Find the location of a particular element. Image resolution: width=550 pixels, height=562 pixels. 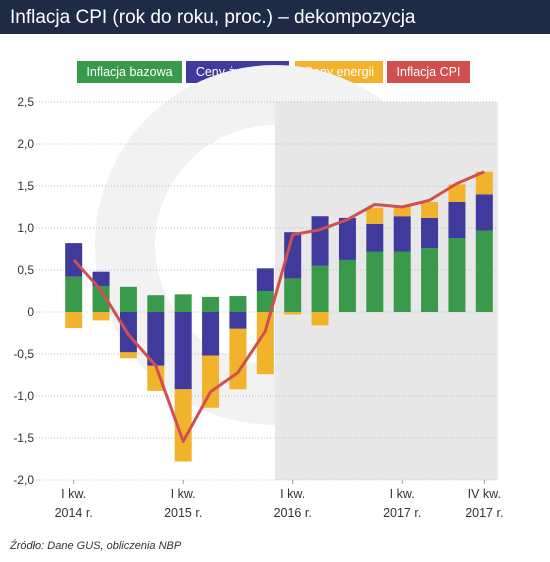

x-tick-label: 2014 r. is located at coordinates (74, 513).